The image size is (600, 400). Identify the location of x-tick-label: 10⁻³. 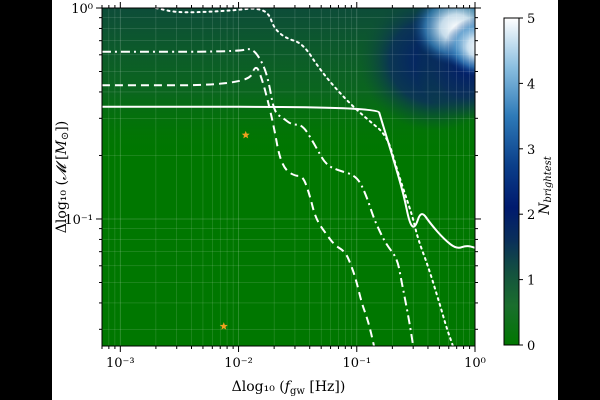
(120, 363).